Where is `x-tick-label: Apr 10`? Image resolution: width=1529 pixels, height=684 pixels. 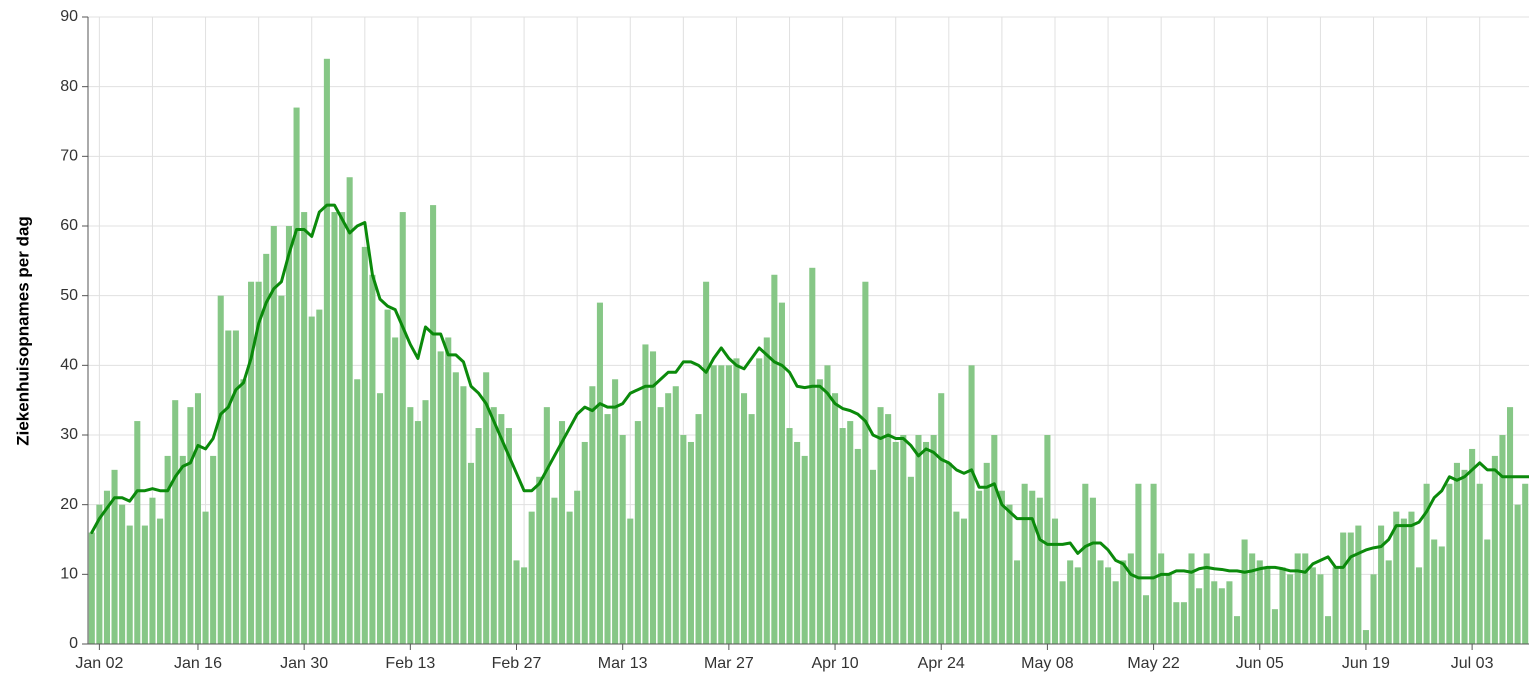
x-tick-label: Apr 10 is located at coordinates (834, 663).